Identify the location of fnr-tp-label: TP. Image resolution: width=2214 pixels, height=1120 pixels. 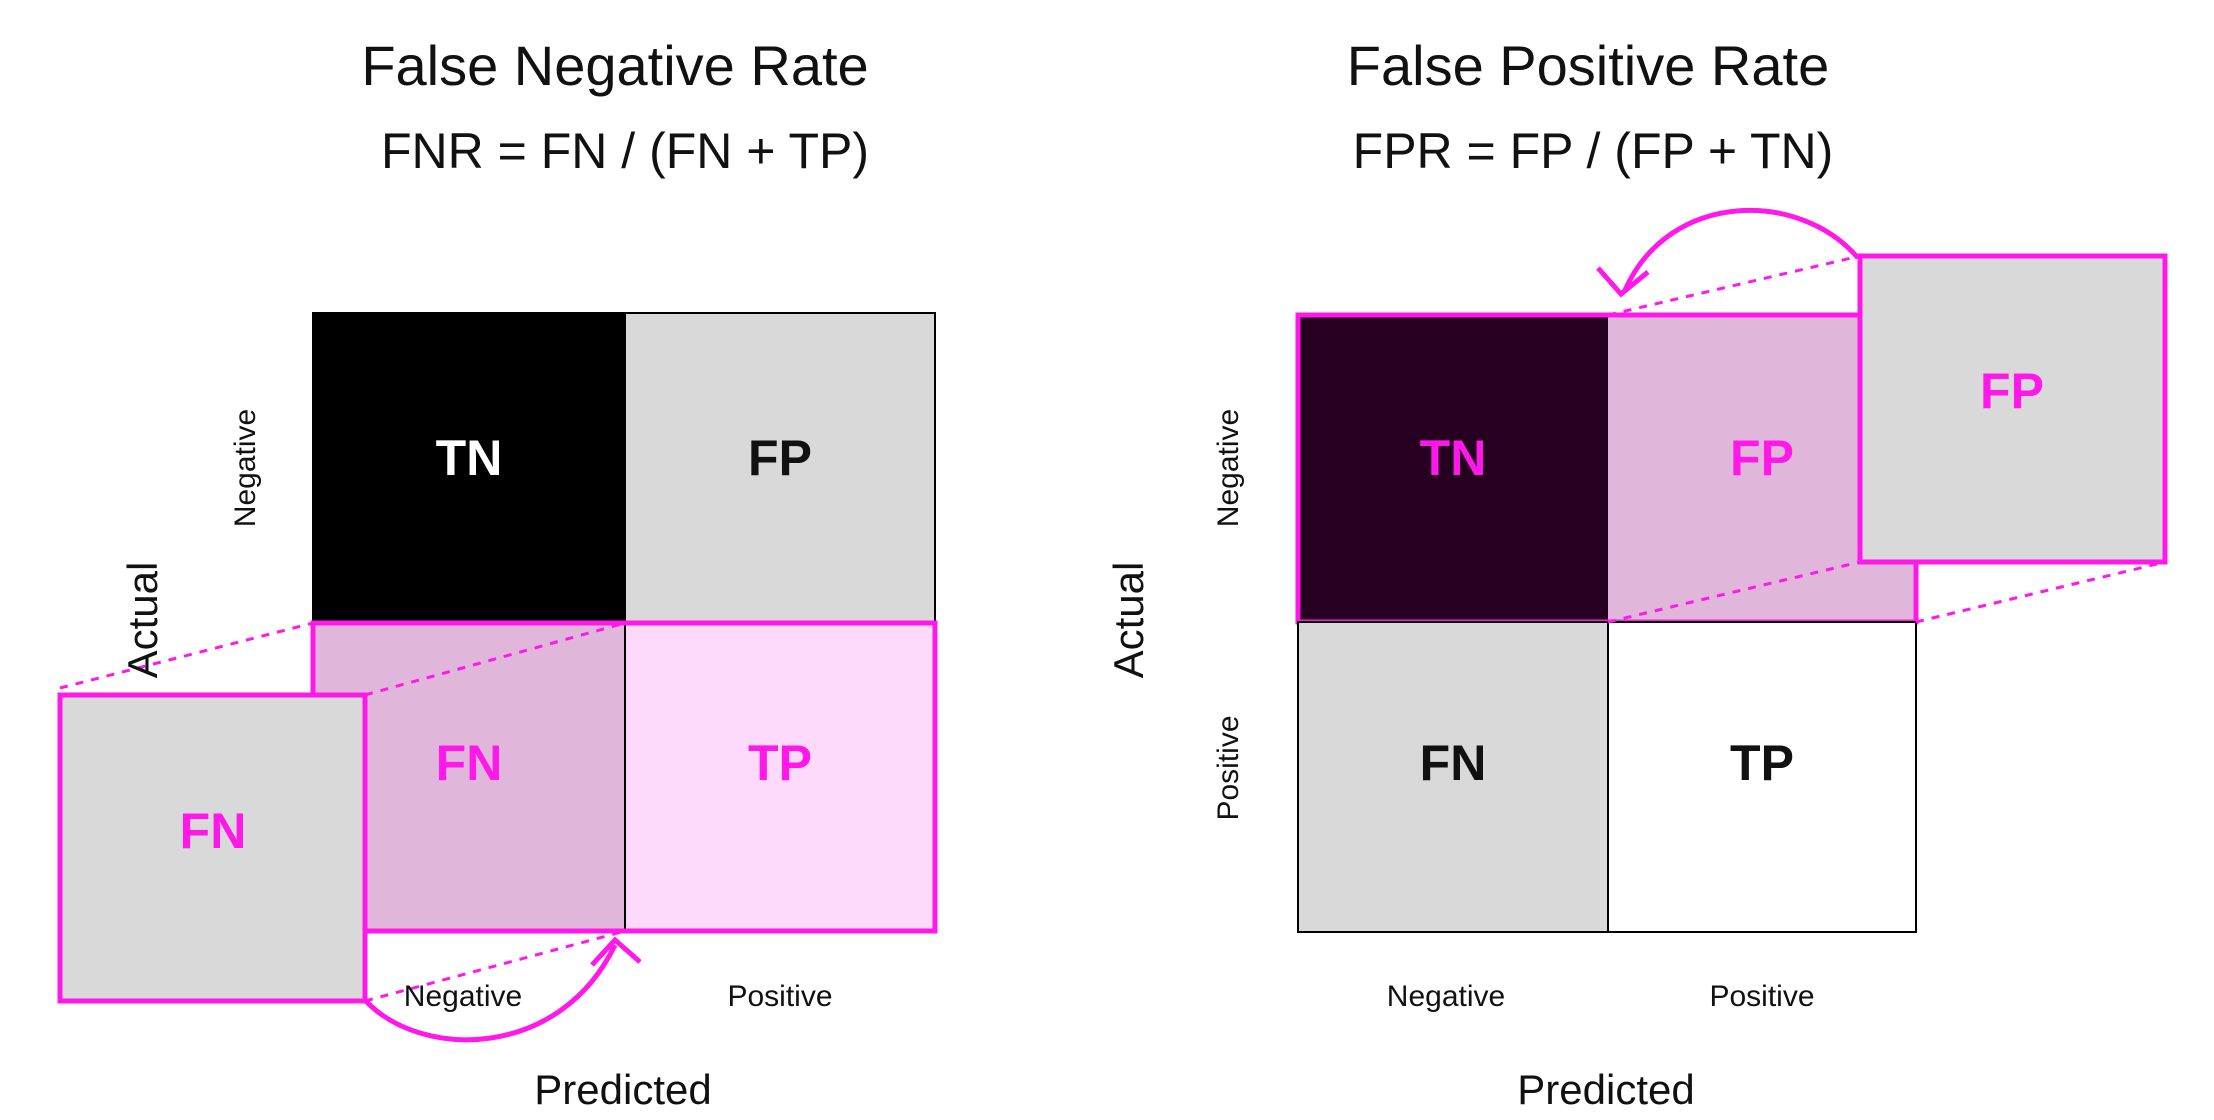
(780, 763).